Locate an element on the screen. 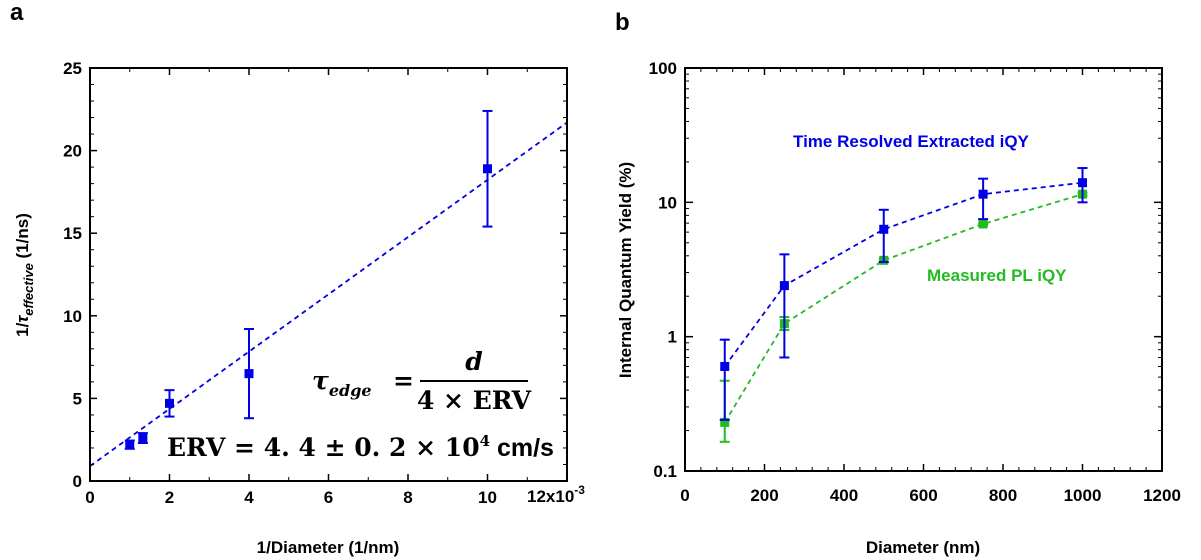 Image resolution: width=1201 pixels, height=560 pixels. panel-a-xlabel: 1/Diameter (1/nm) is located at coordinates (328, 547).